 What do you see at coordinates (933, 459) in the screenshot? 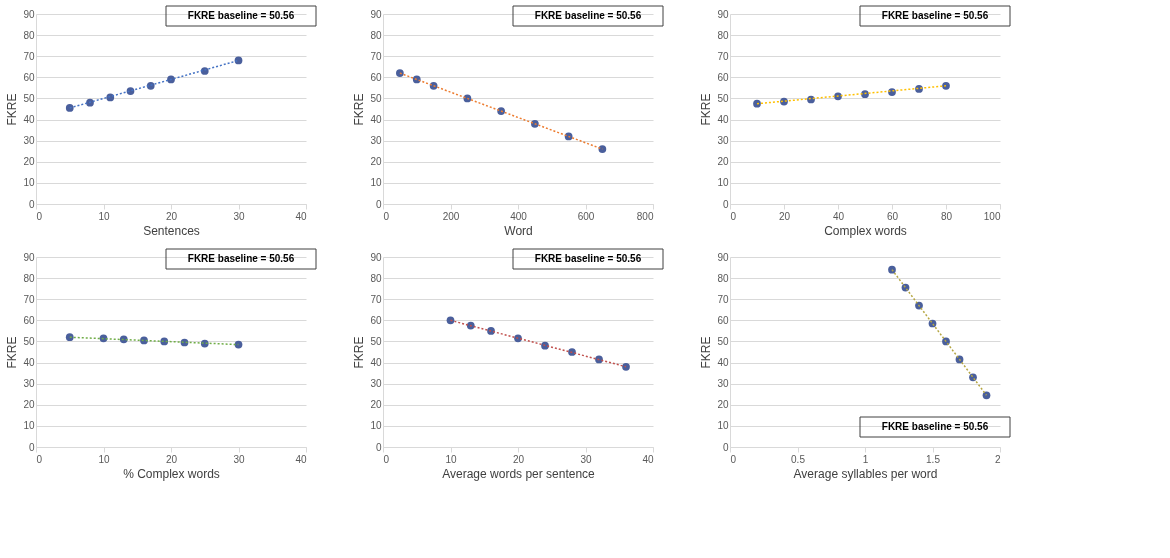
I see `x-tick-label: 1.5` at bounding box center [933, 459].